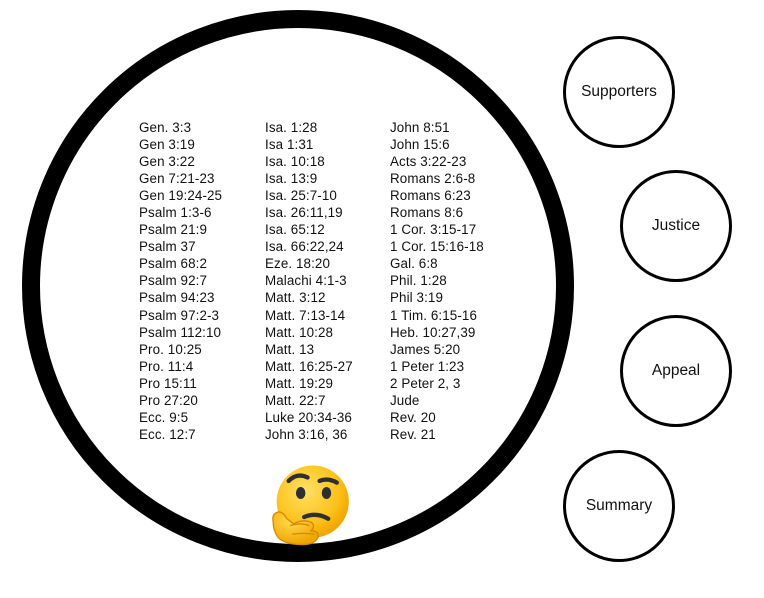  I want to click on scripture-reference: Psalm 97:2-3, so click(179, 315).